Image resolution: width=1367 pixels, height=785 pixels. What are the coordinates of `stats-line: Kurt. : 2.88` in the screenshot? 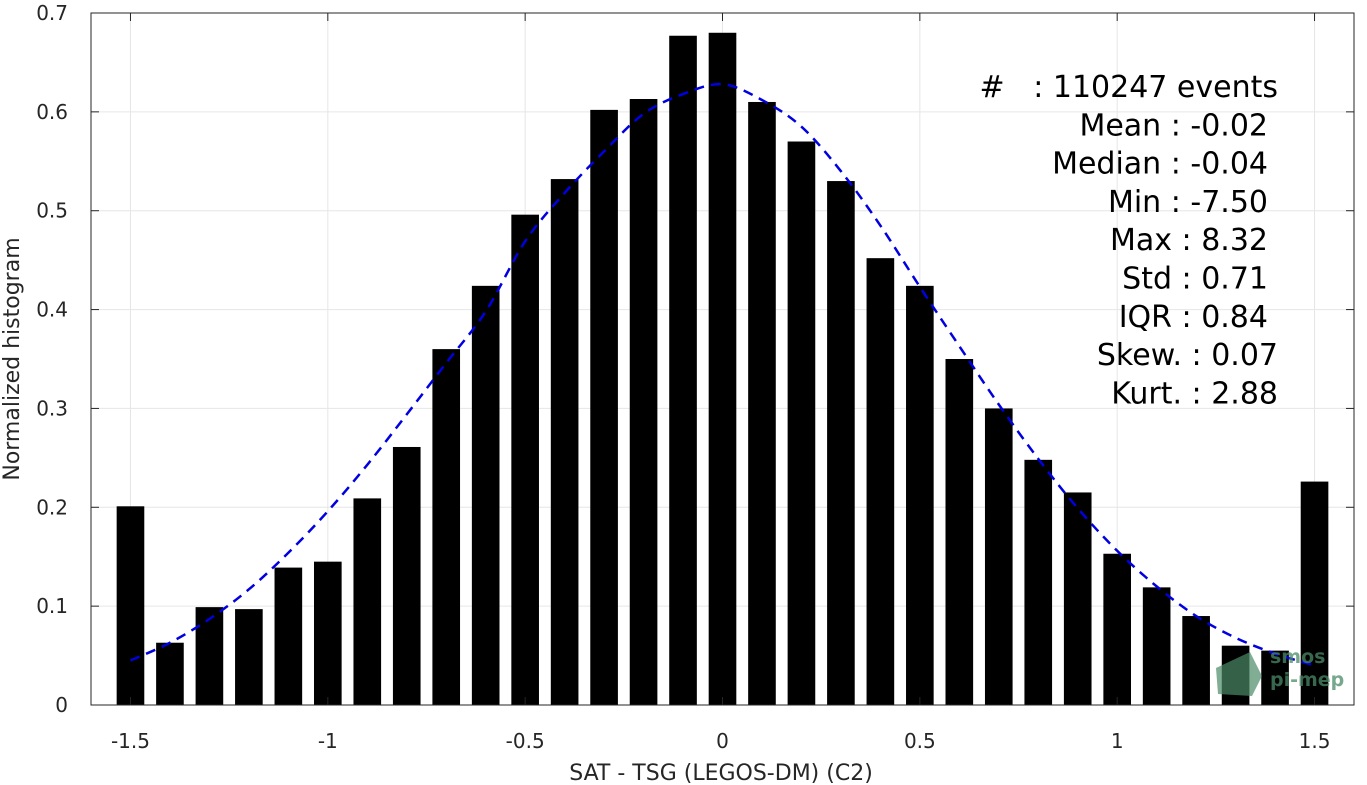 It's located at (1194, 393).